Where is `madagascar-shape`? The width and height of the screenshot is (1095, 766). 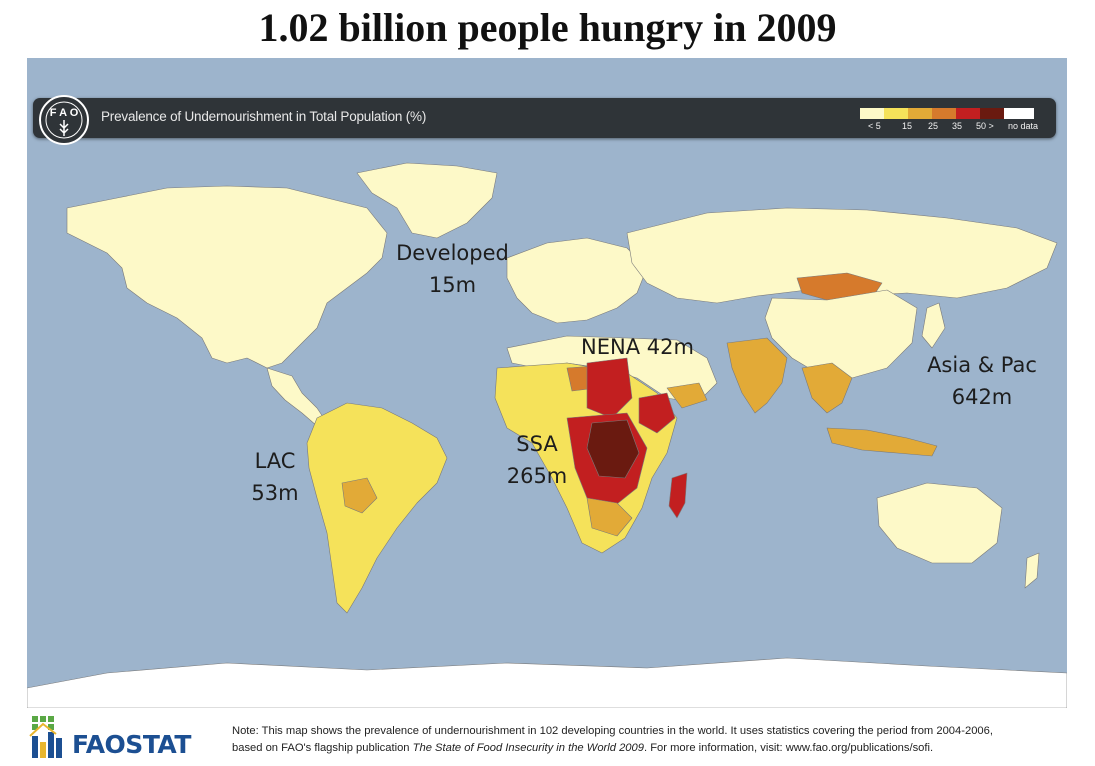
madagascar-shape is located at coordinates (678, 495).